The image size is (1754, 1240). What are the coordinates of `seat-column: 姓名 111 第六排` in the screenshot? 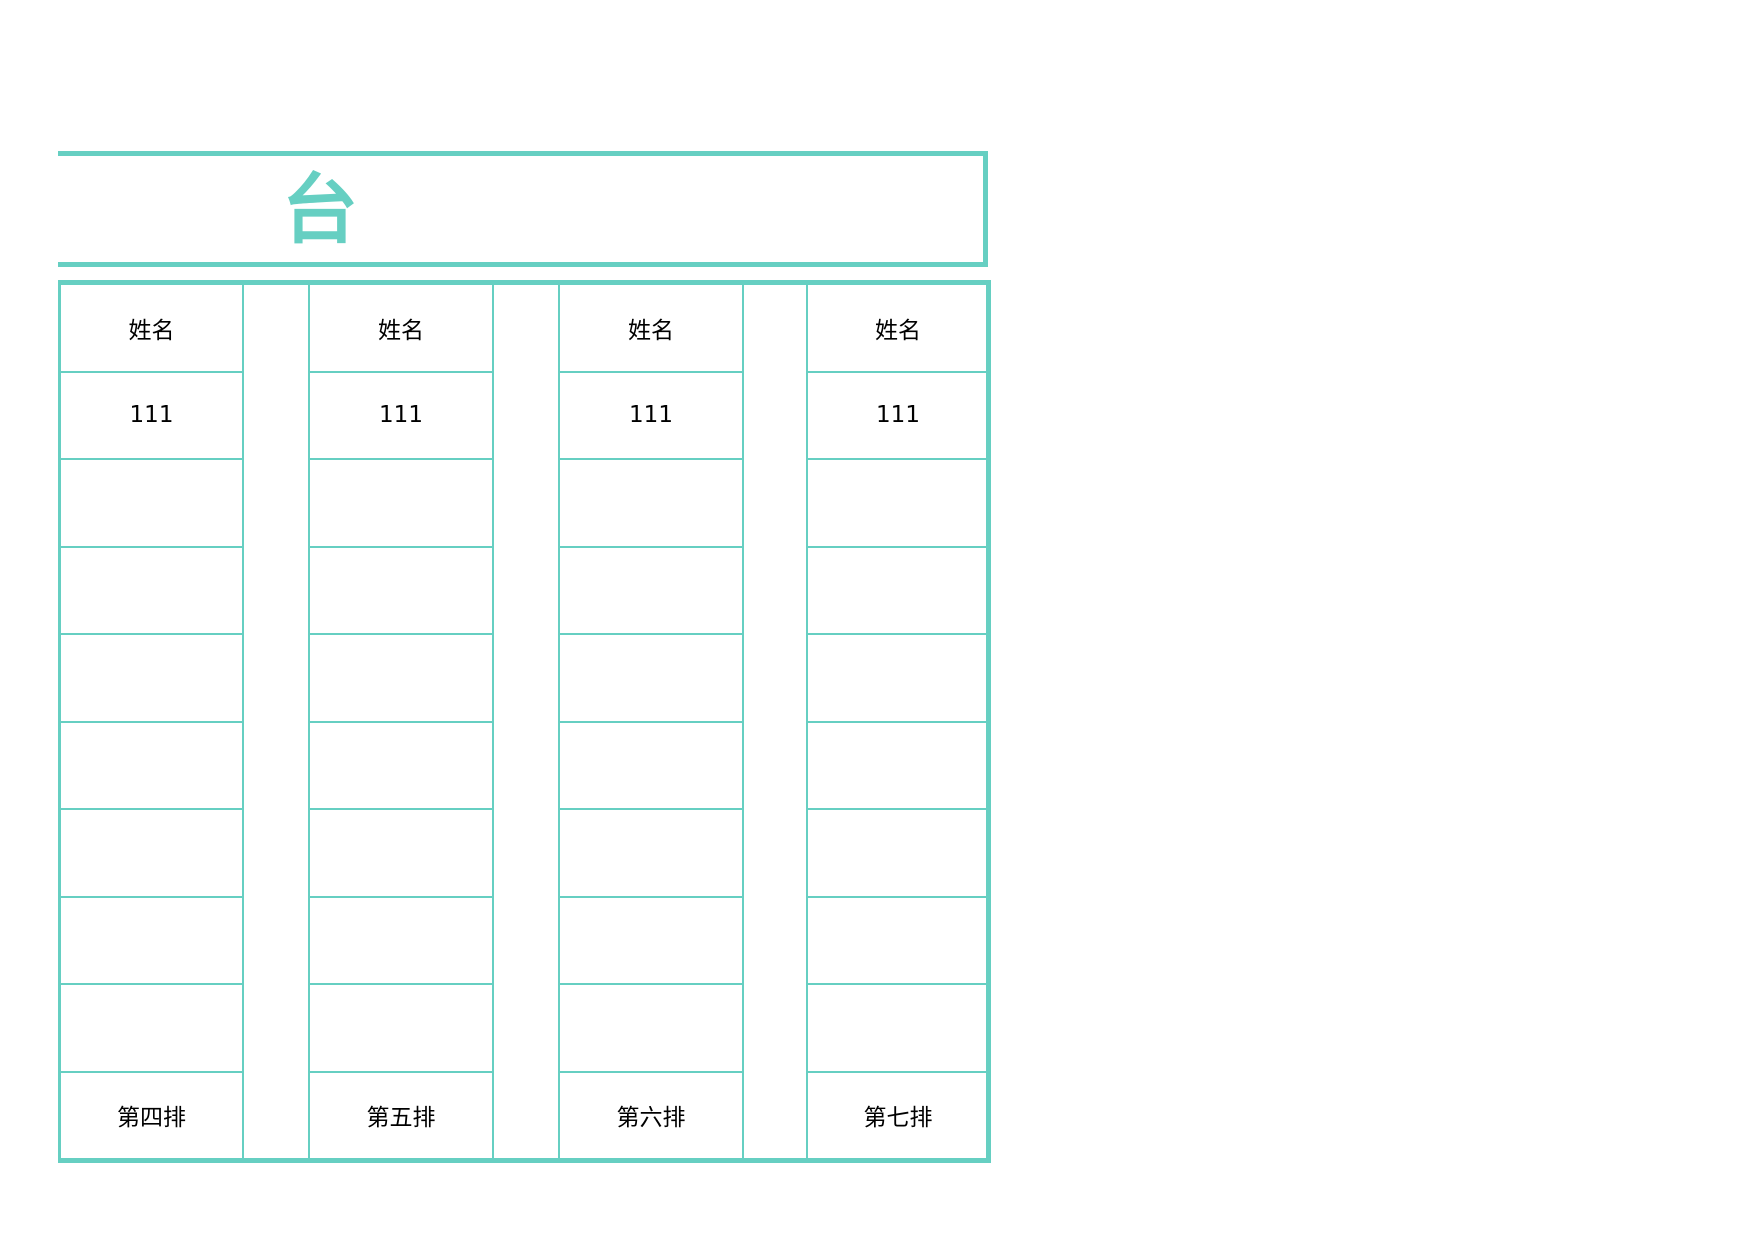 It's located at (651, 721).